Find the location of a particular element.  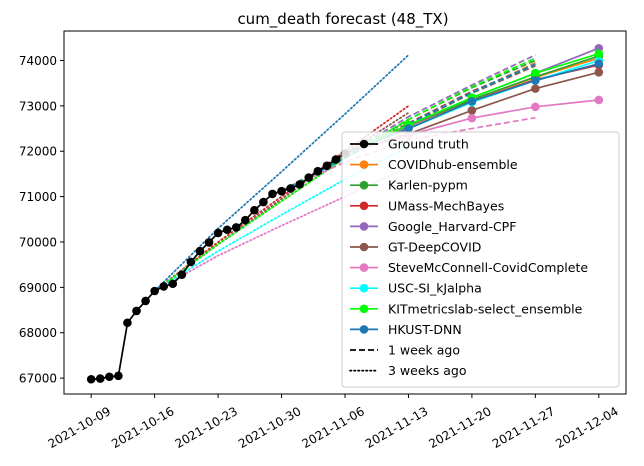

x-tick-label: 2021-11-13 is located at coordinates (396, 427).